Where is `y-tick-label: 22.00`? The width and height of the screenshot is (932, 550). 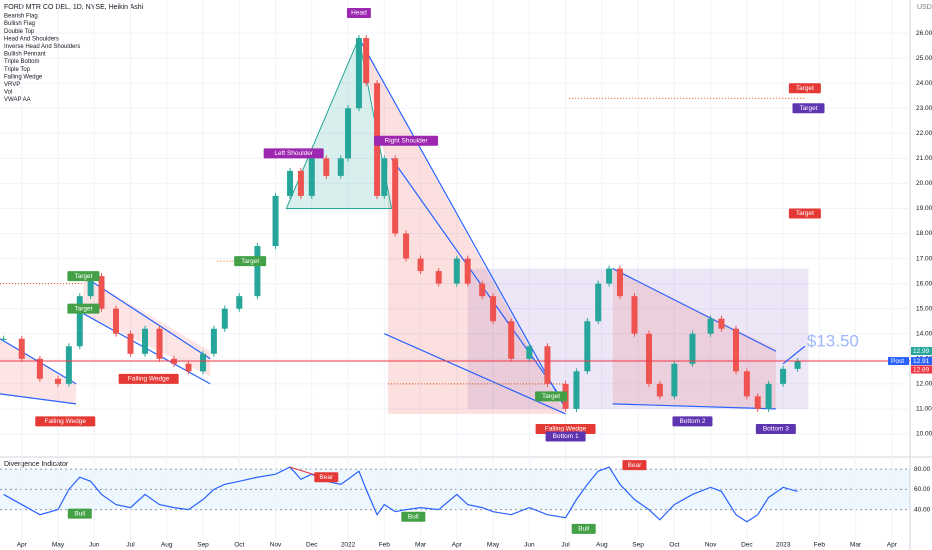
y-tick-label: 22.00 is located at coordinates (924, 133).